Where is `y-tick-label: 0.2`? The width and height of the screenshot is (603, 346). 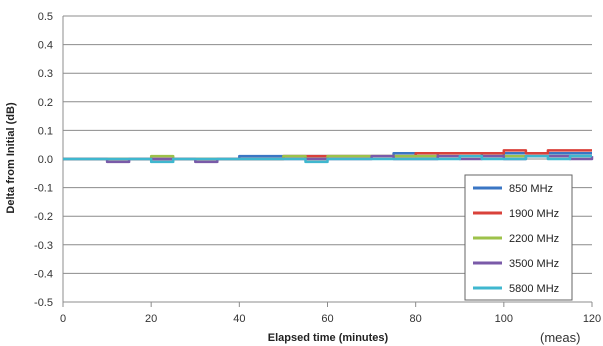
y-tick-label: 0.2 is located at coordinates (45, 103).